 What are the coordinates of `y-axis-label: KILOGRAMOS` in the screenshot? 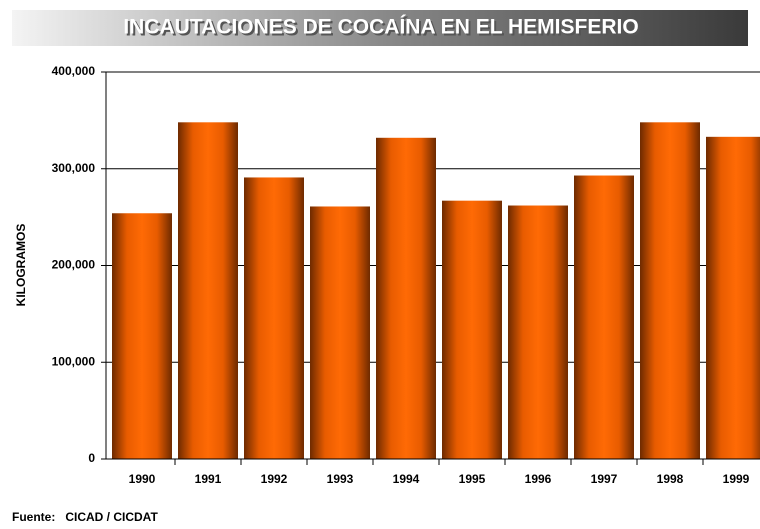 It's located at (21, 265).